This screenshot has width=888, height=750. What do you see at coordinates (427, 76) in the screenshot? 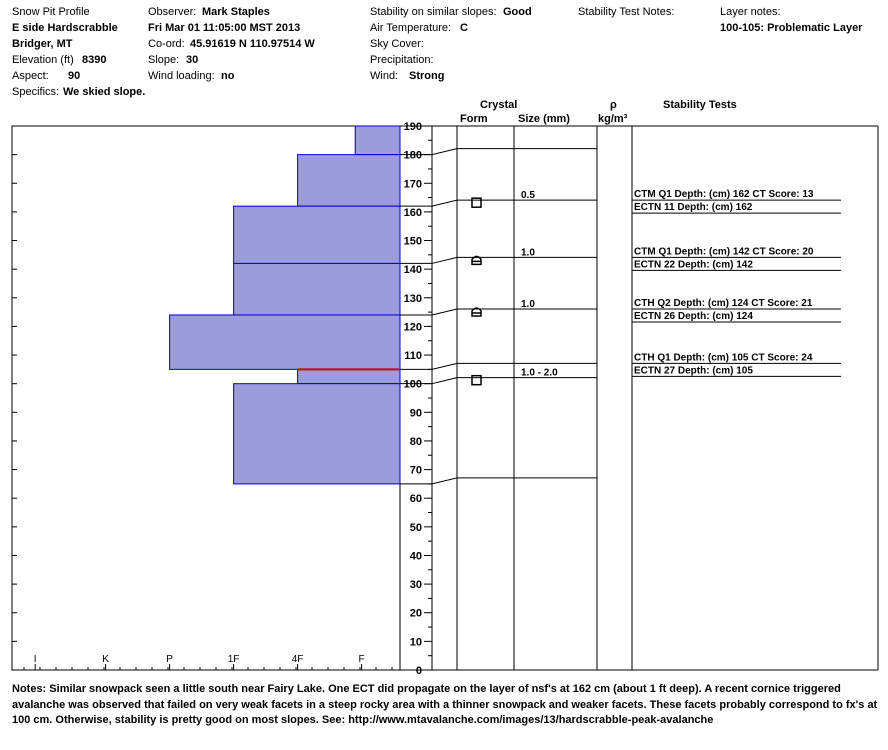
I see `wind-value: Strong` at bounding box center [427, 76].